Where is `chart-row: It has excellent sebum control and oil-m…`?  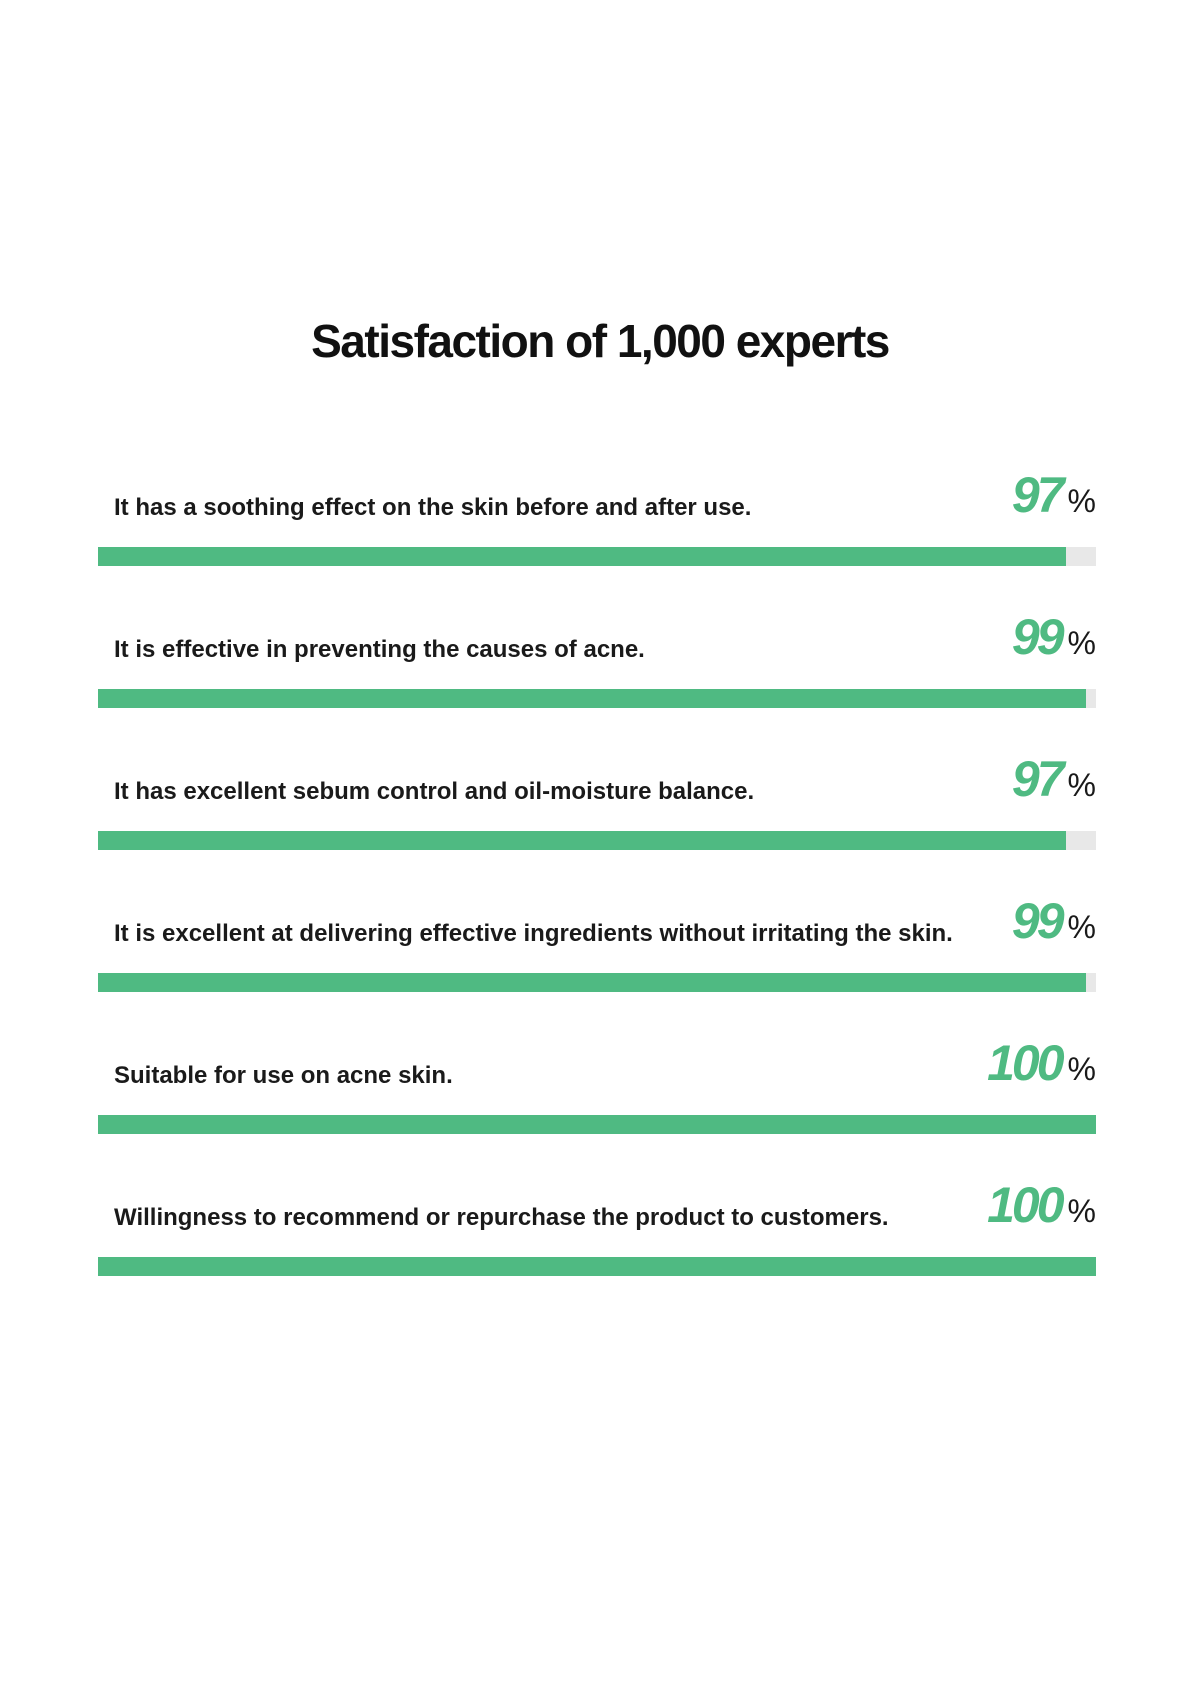
chart-row: It has excellent sebum control and oil-m… is located at coordinates (597, 825).